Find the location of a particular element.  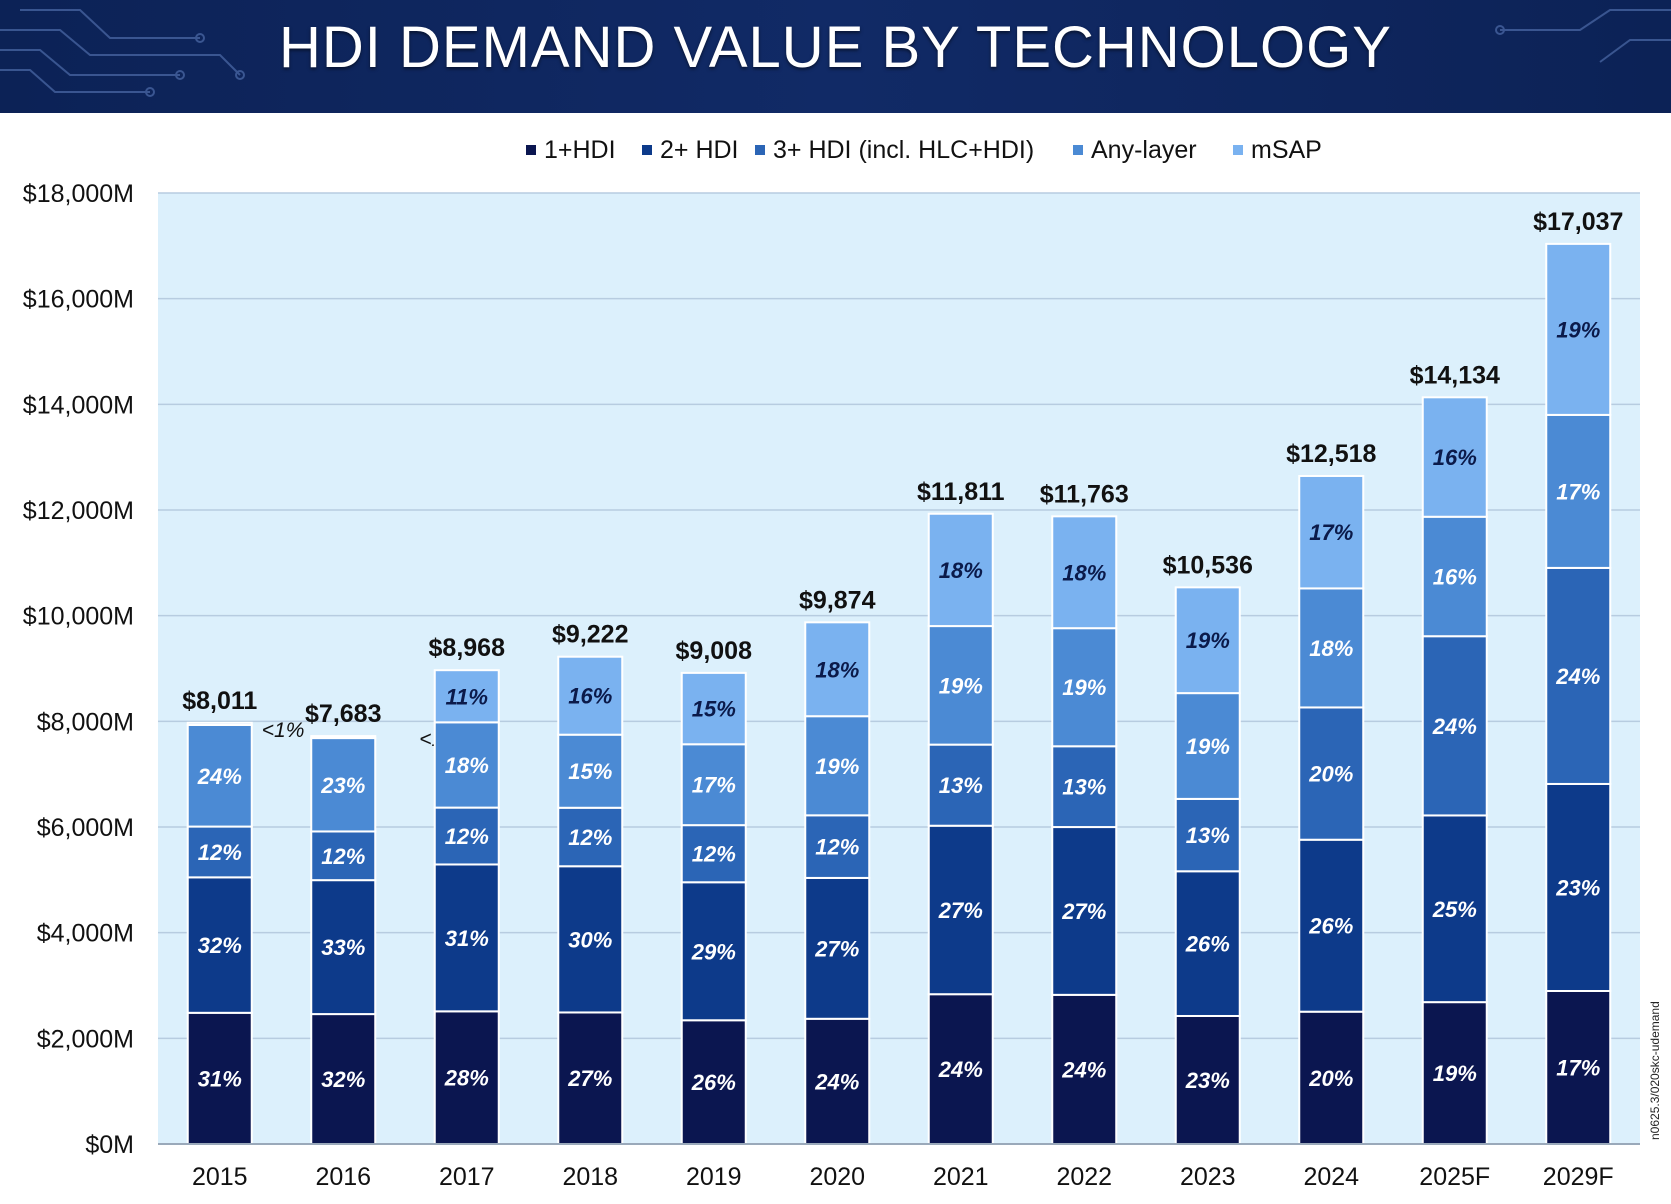

segment-percent-label: 29% is located at coordinates (713, 951).